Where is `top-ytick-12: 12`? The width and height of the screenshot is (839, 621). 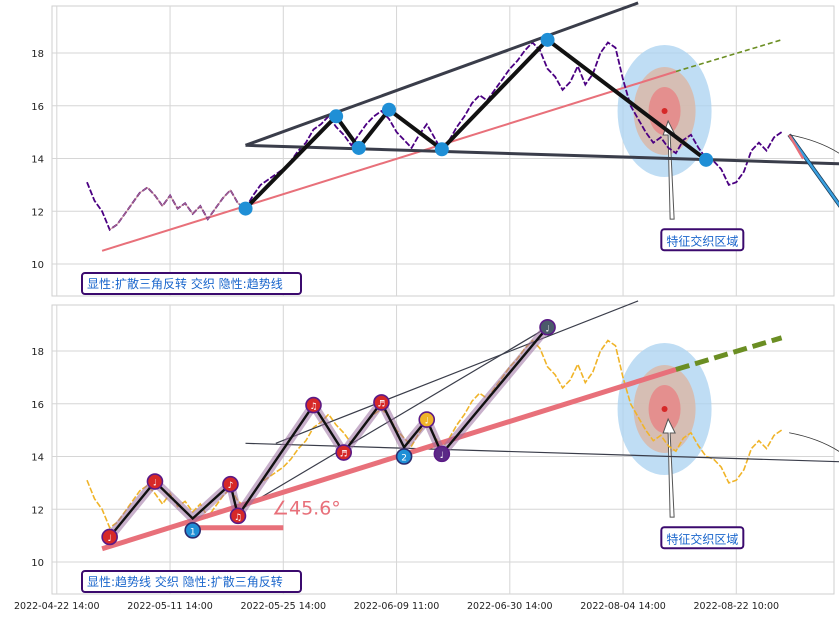 top-ytick-12: 12 is located at coordinates (37, 212).